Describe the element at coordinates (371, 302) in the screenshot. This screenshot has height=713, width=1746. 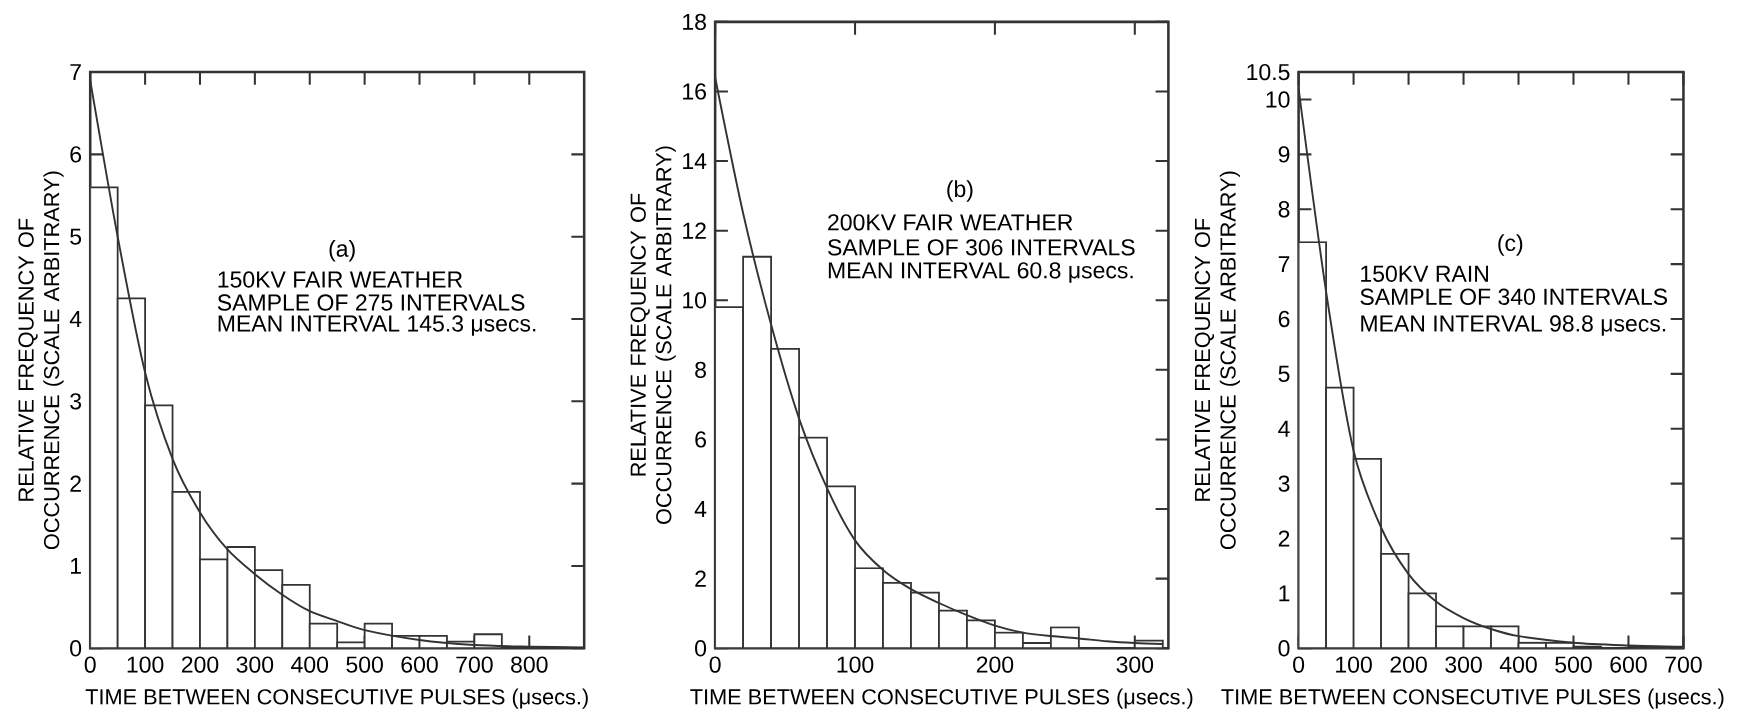
I see `annotation: SAMPLE OF 275 INTERVALS` at that location.